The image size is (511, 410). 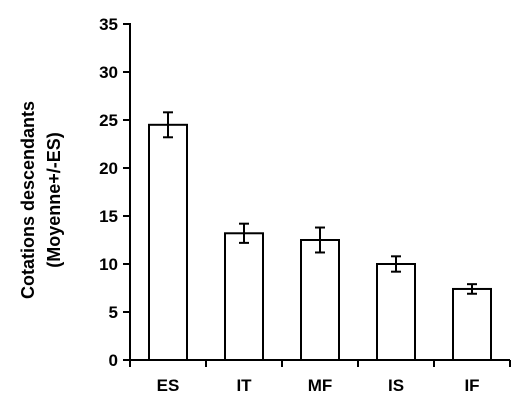 I want to click on y-axis-title: Cotations descendants (Moyenne+/-ES), so click(x=41, y=200).